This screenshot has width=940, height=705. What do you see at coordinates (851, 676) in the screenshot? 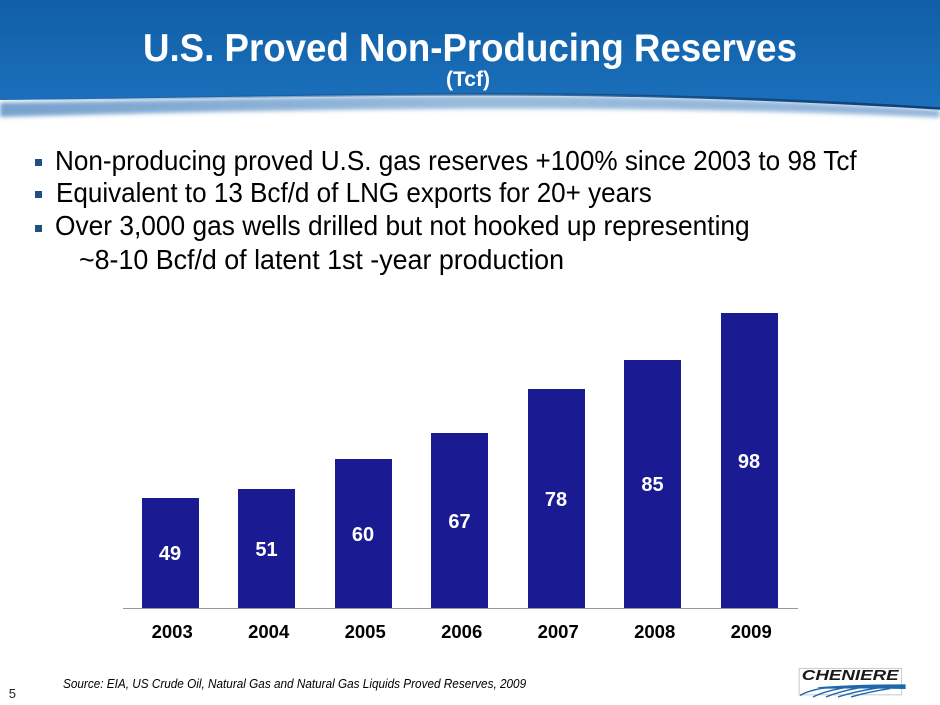
I see `svg-text: CHENIERE` at bounding box center [851, 676].